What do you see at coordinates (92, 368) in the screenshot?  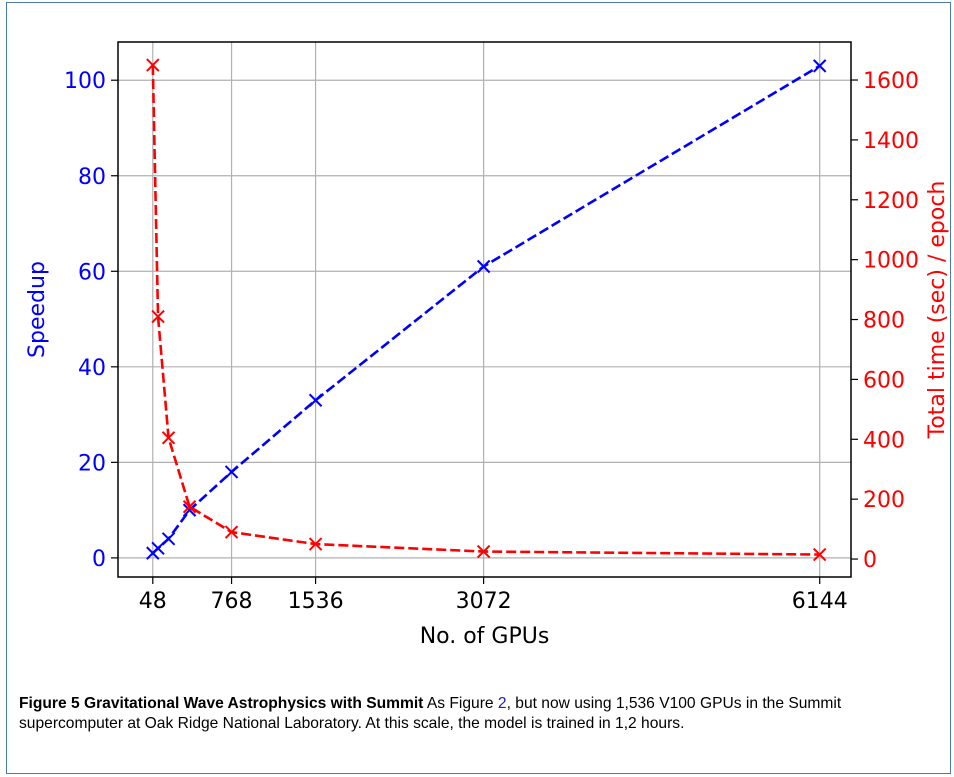 I see `left-tick-label: 40` at bounding box center [92, 368].